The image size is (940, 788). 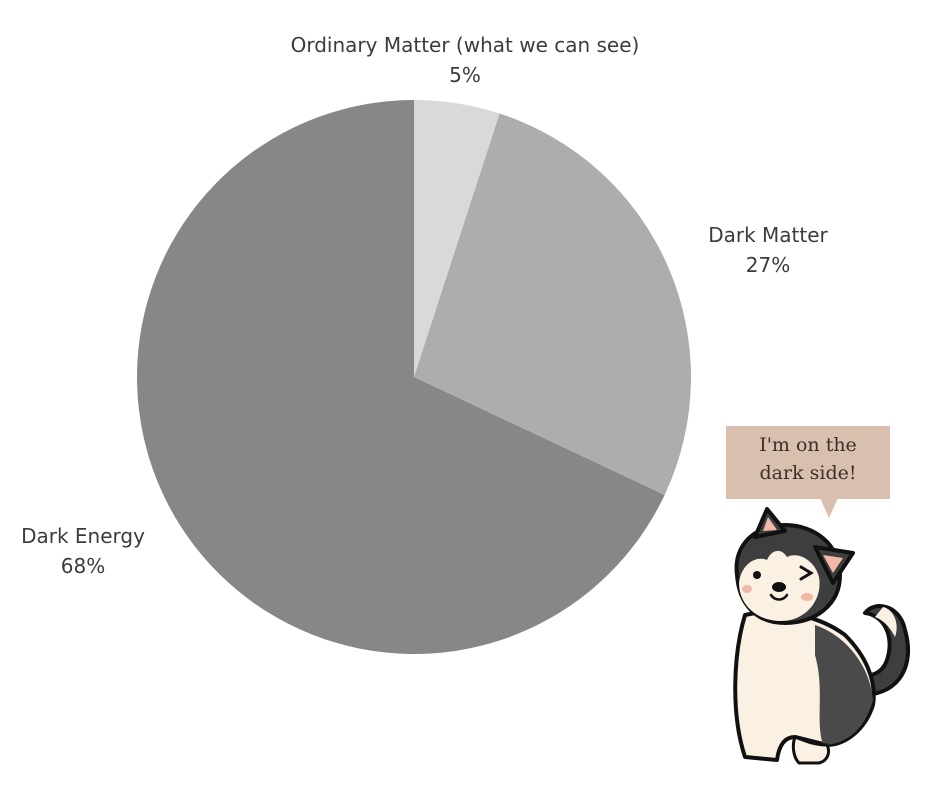 I want to click on speech-bubble-line-2: dark side!, so click(x=808, y=473).